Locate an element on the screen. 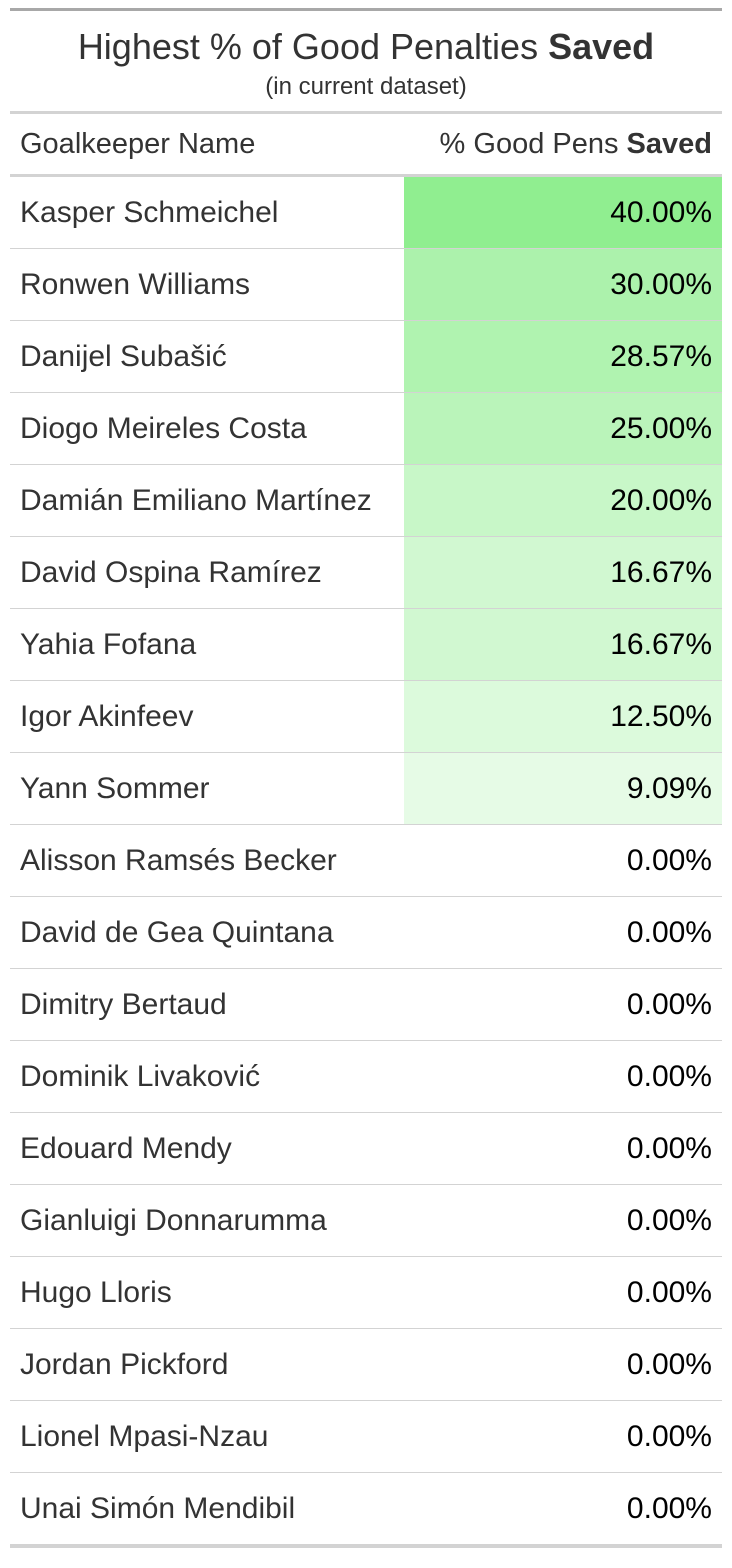 This screenshot has width=732, height=1568. pct-saved-cell: 20.00% is located at coordinates (563, 500).